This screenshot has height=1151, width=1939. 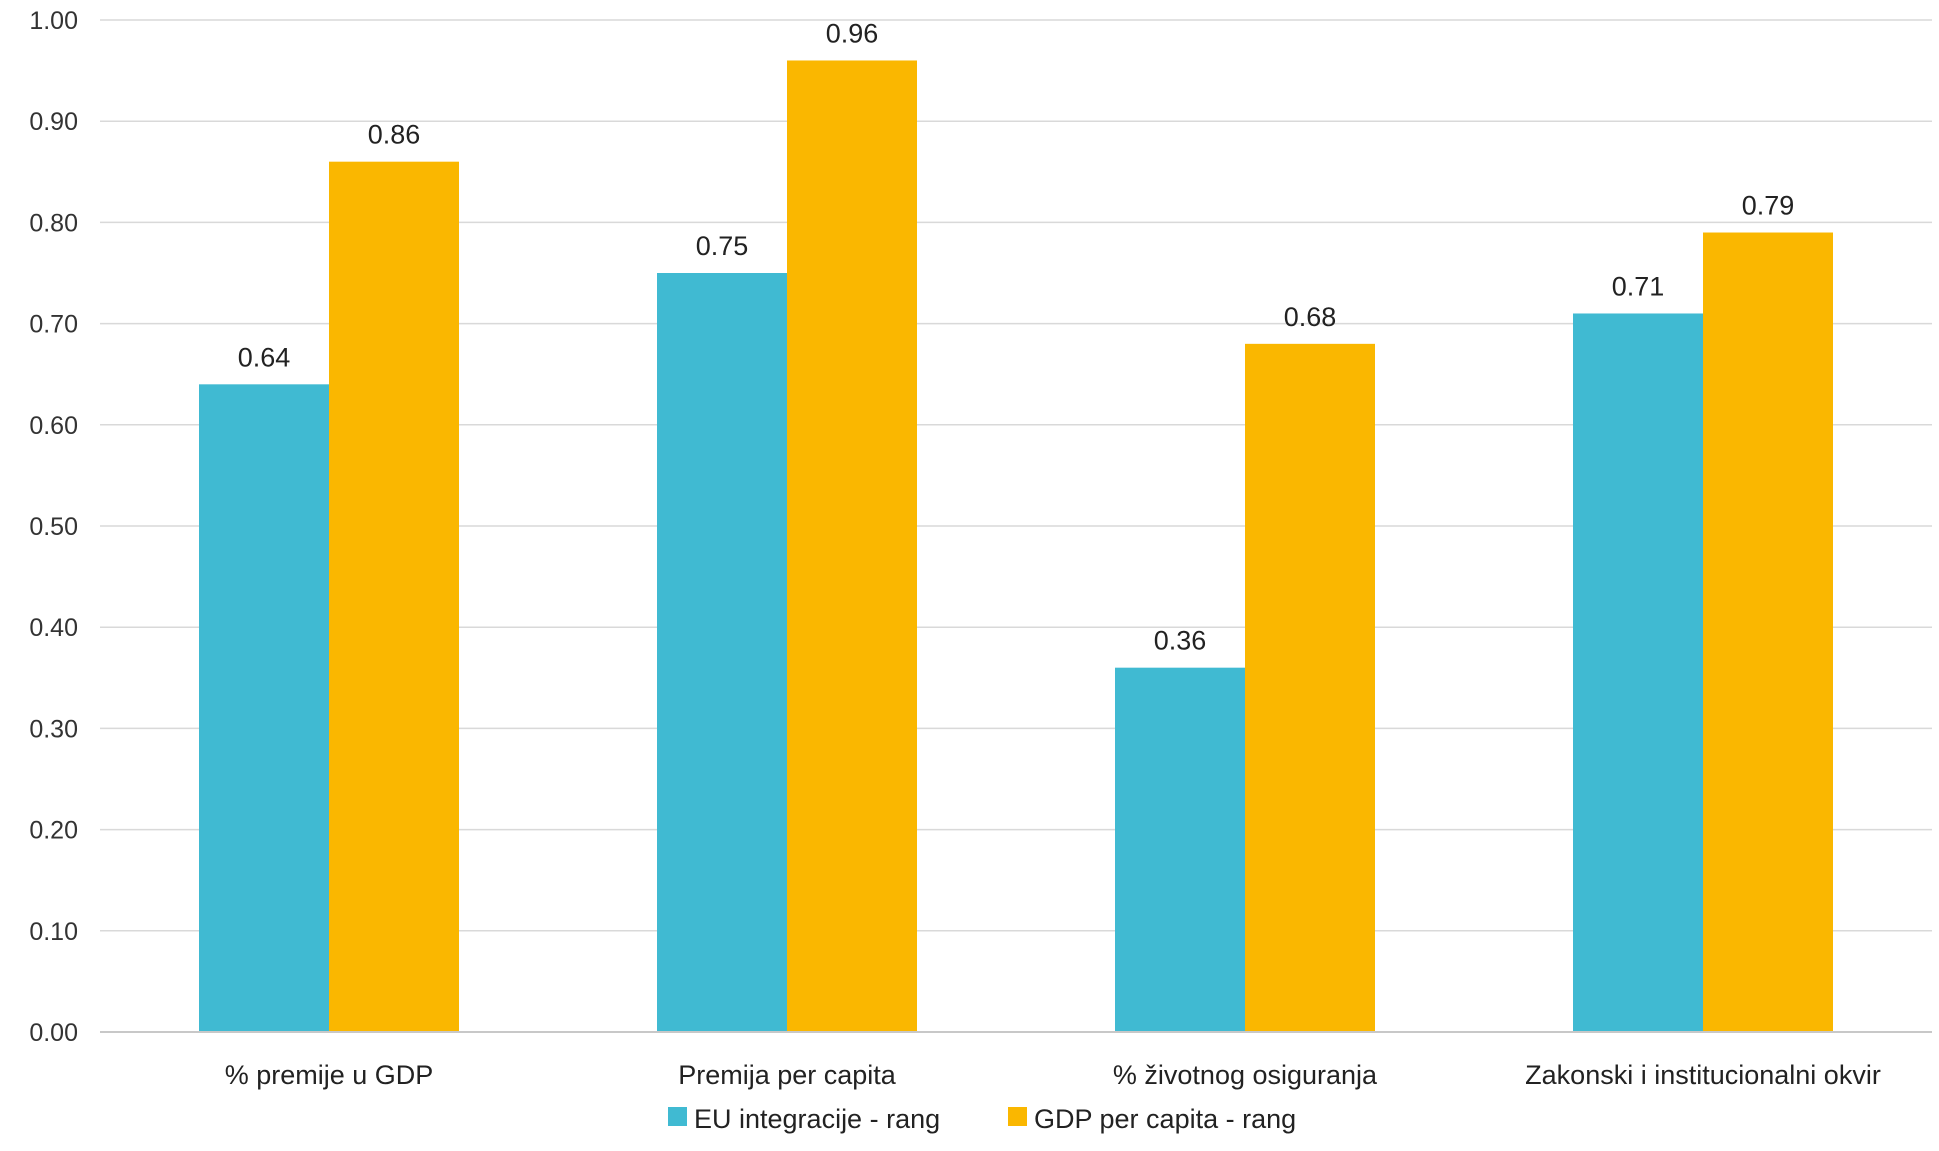 I want to click on y-tick-label: 0.80, so click(x=53, y=223).